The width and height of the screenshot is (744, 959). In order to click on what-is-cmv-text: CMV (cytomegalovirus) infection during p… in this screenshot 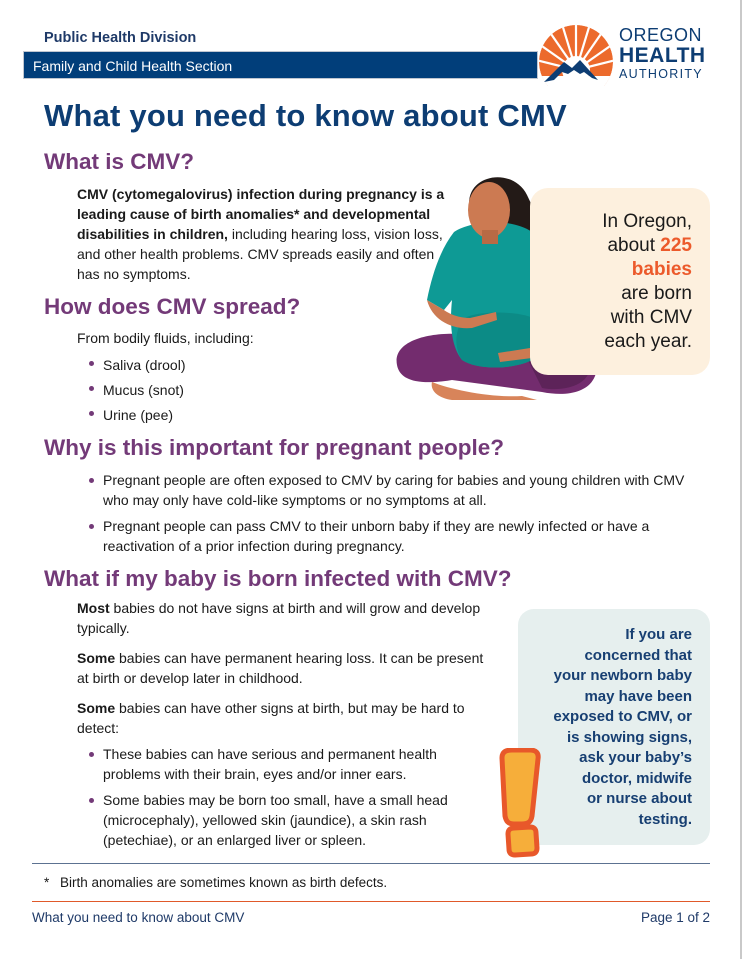, I will do `click(261, 234)`.